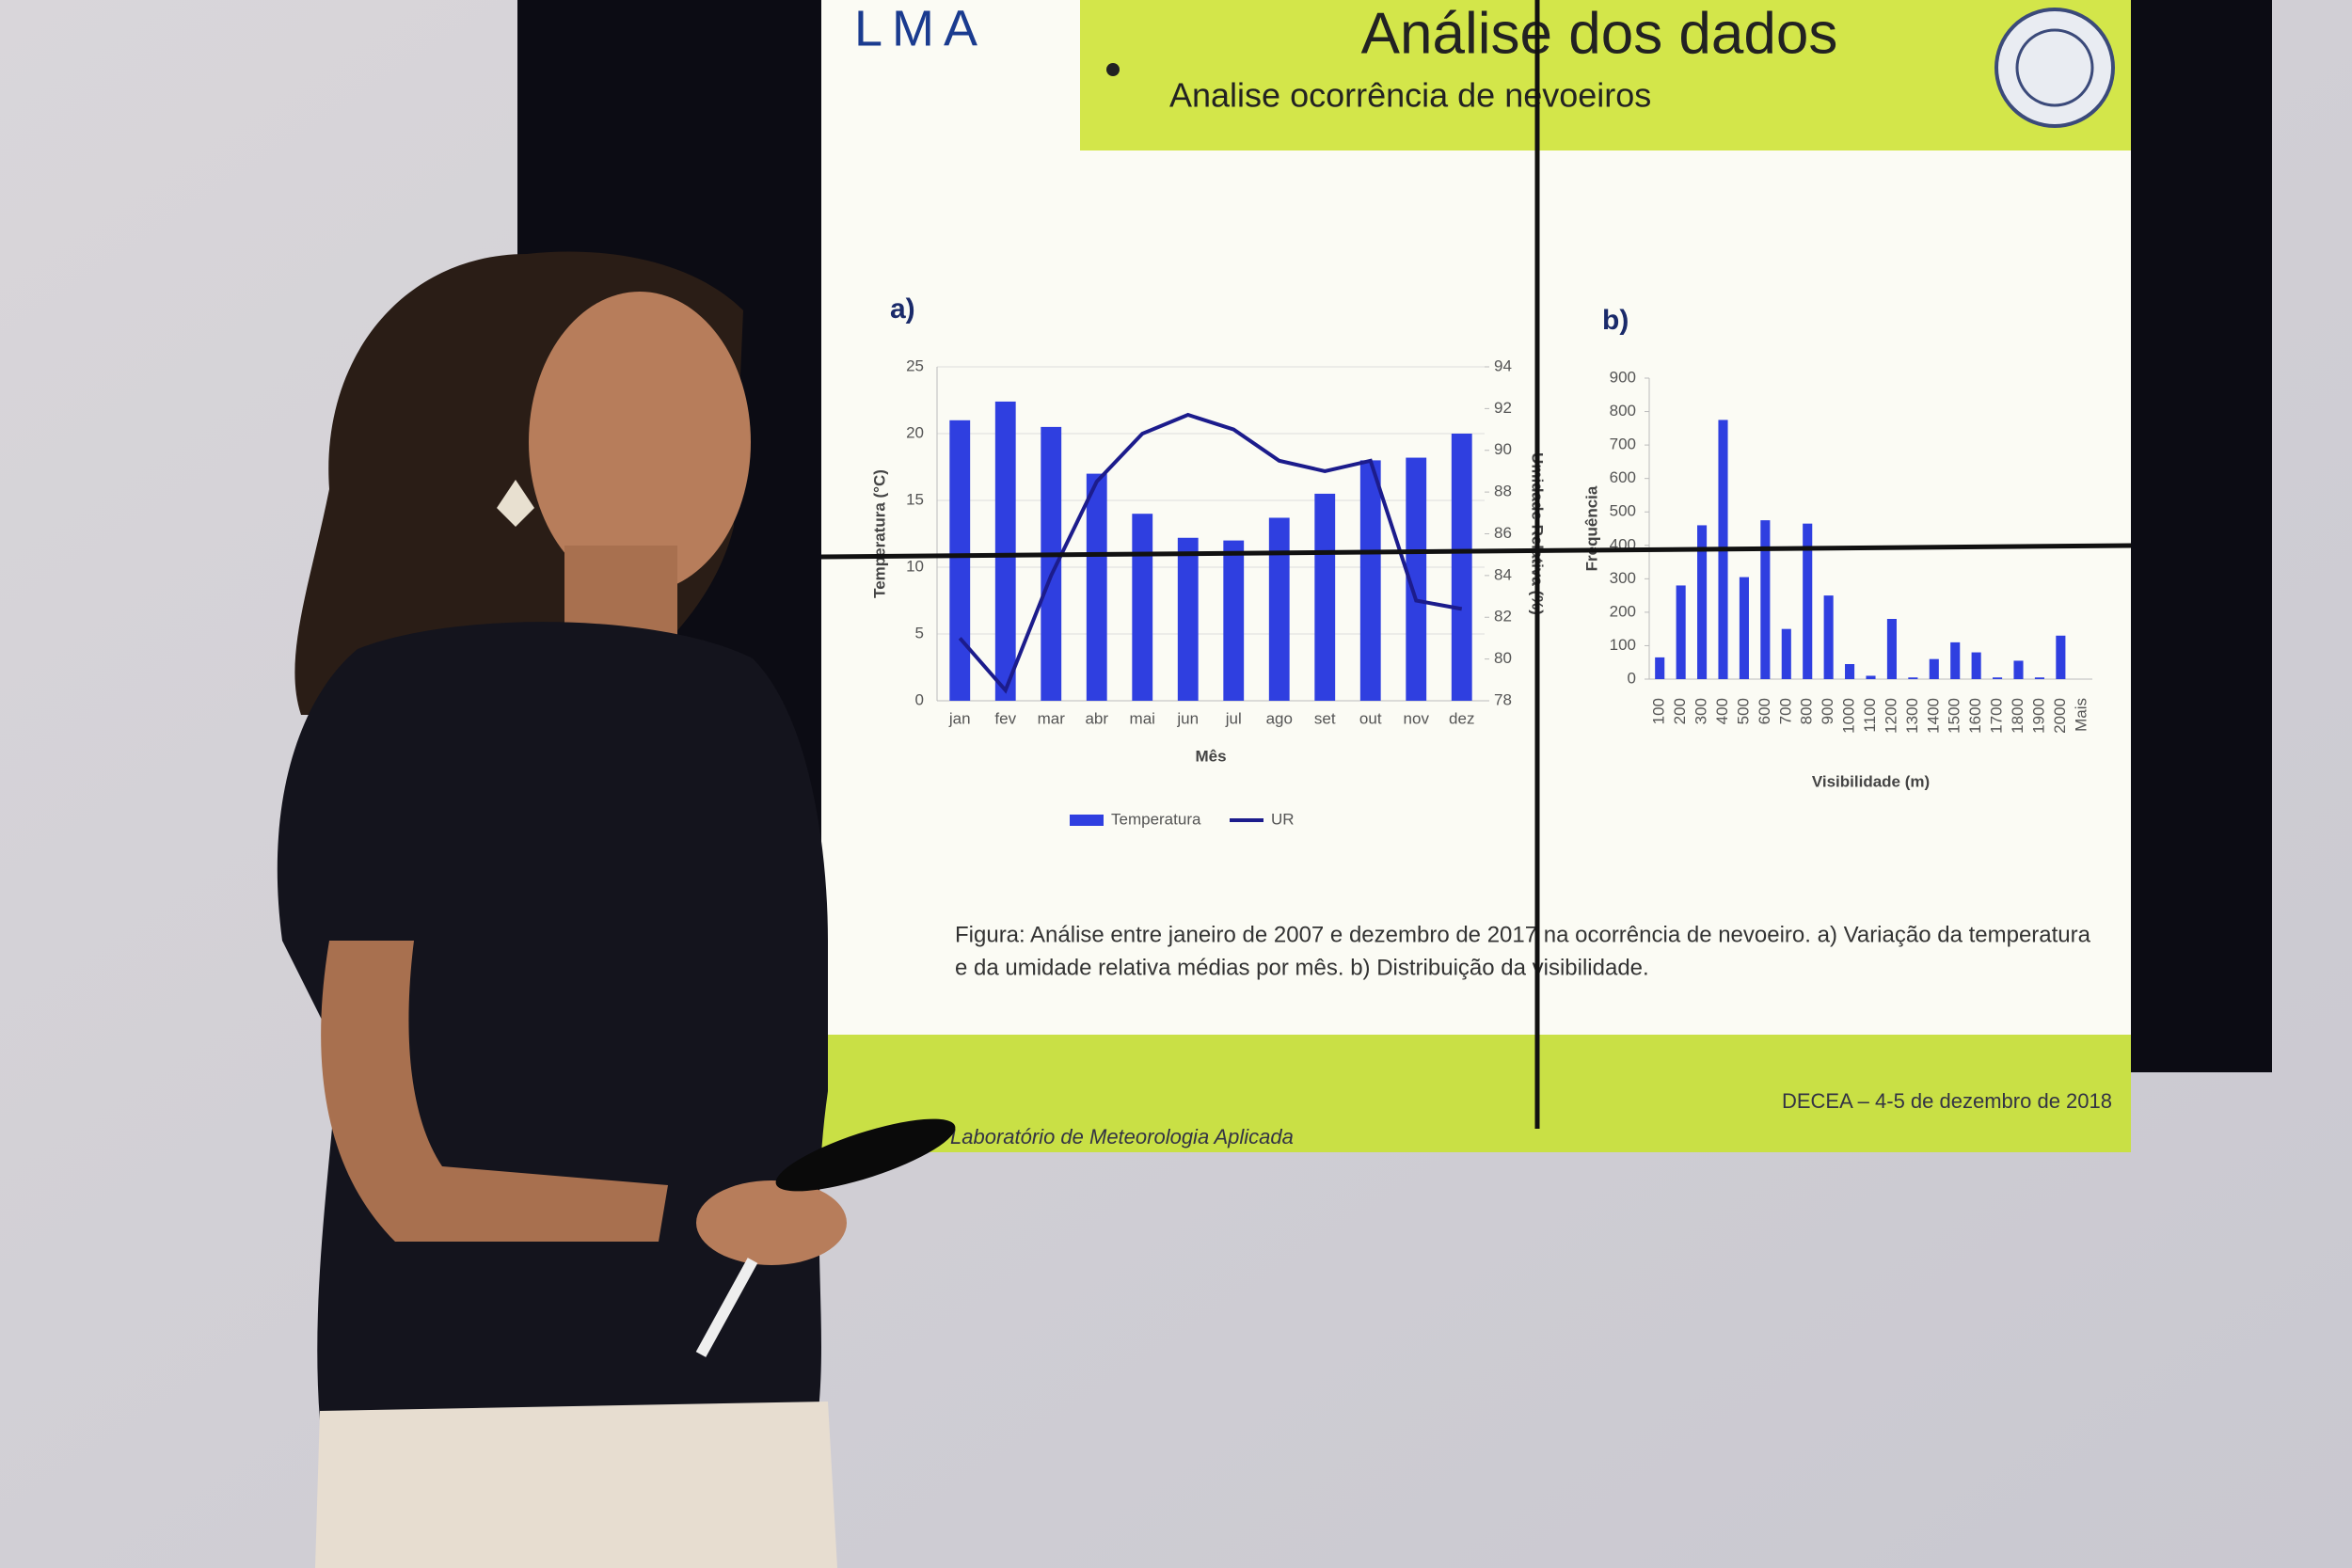 This screenshot has height=1568, width=2352. I want to click on remote, so click(865, 1155).